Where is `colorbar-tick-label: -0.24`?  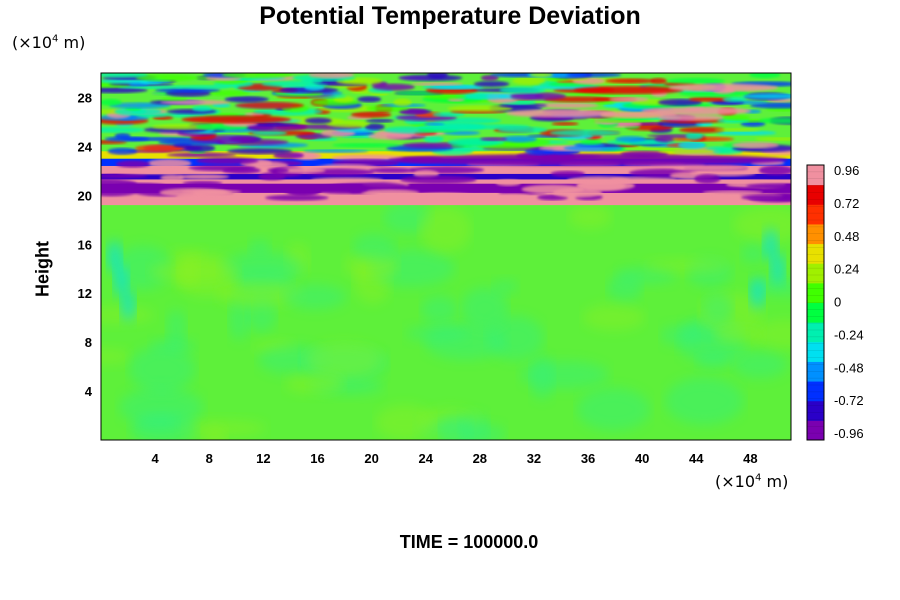
colorbar-tick-label: -0.24 is located at coordinates (849, 334).